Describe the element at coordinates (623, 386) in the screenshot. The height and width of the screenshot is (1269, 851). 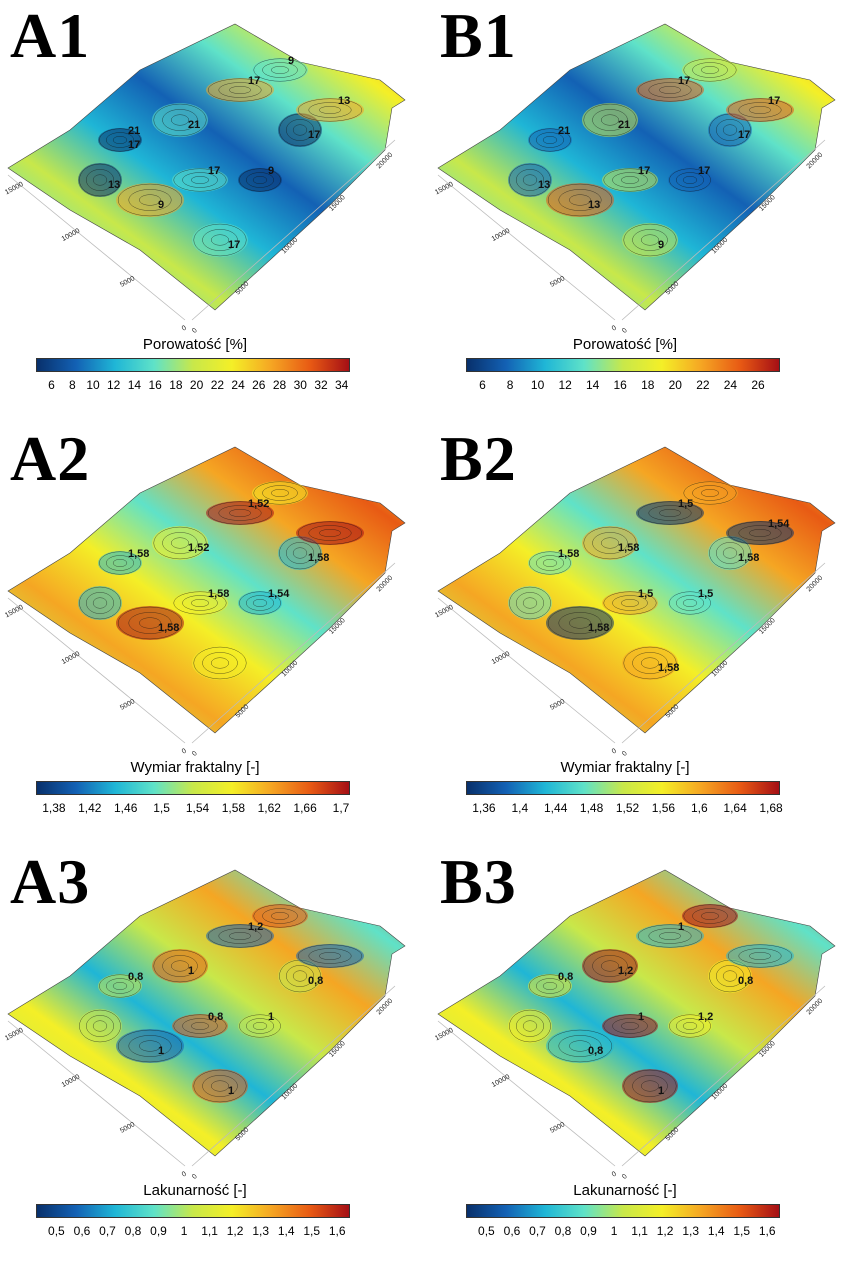
I see `colorbar-ticks: 6 8 10 12 14 16 18 20 22 24 26` at that location.